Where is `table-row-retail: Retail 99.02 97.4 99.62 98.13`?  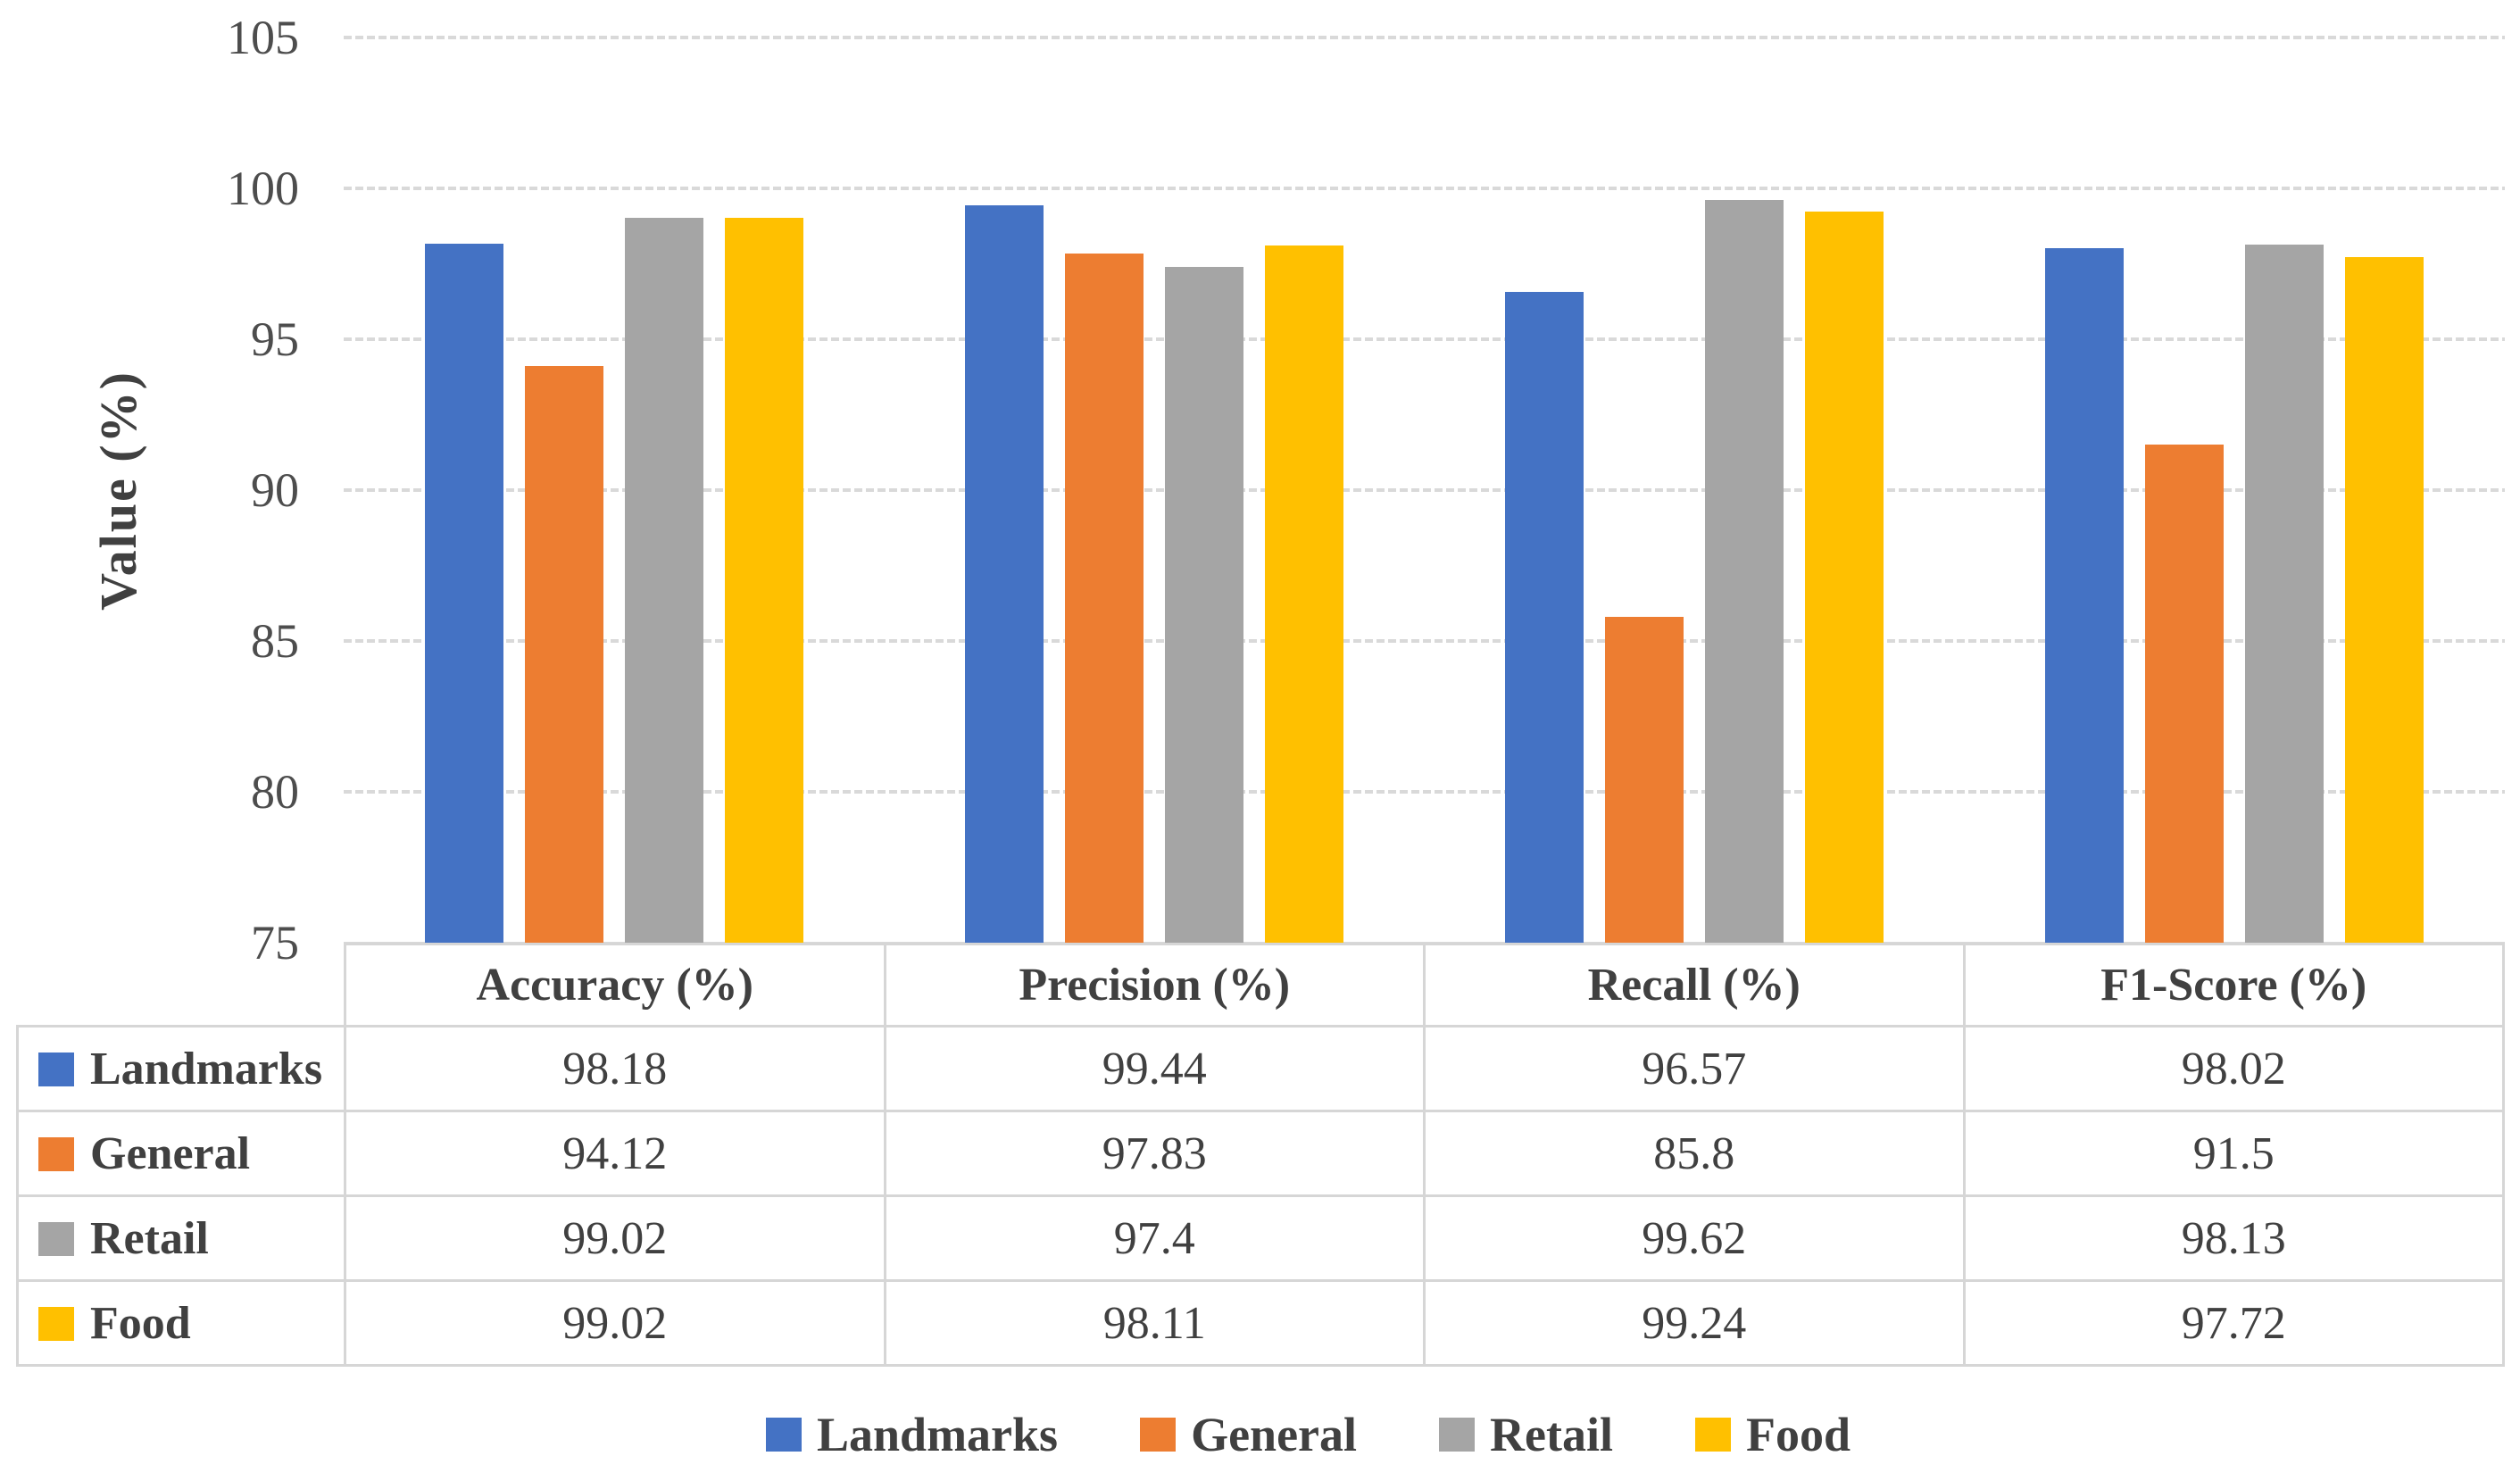
table-row-retail: Retail 99.02 97.4 99.62 98.13 is located at coordinates (1260, 1238).